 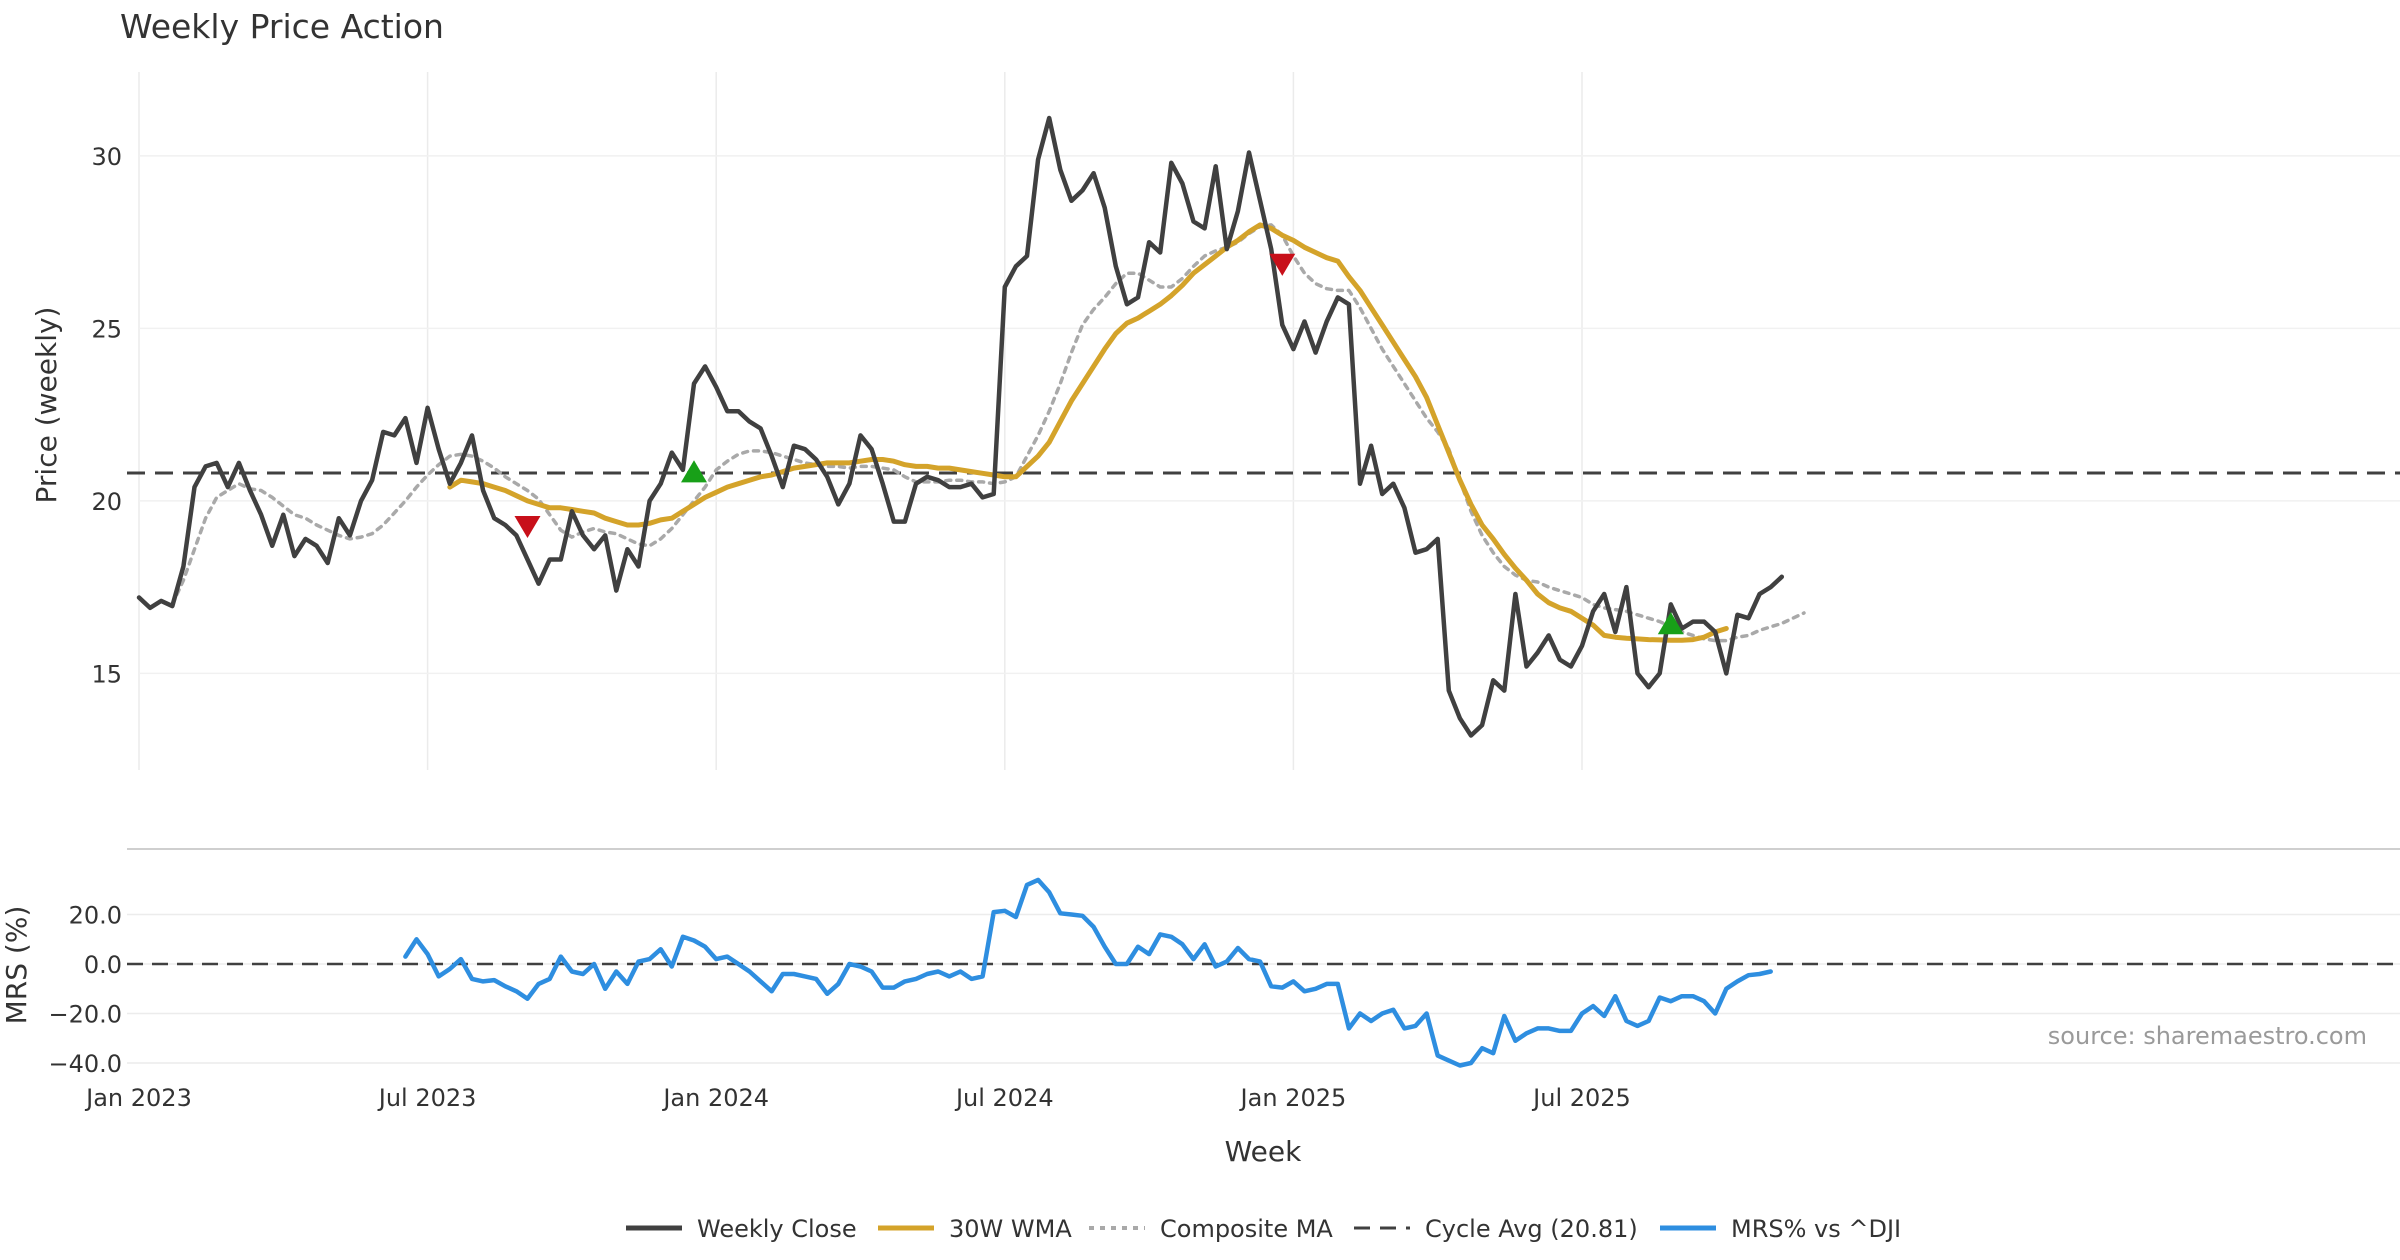 I want to click on mrs-y-ticks: 20.0 0.0 −20.0 −40.0, so click(x=85, y=990).